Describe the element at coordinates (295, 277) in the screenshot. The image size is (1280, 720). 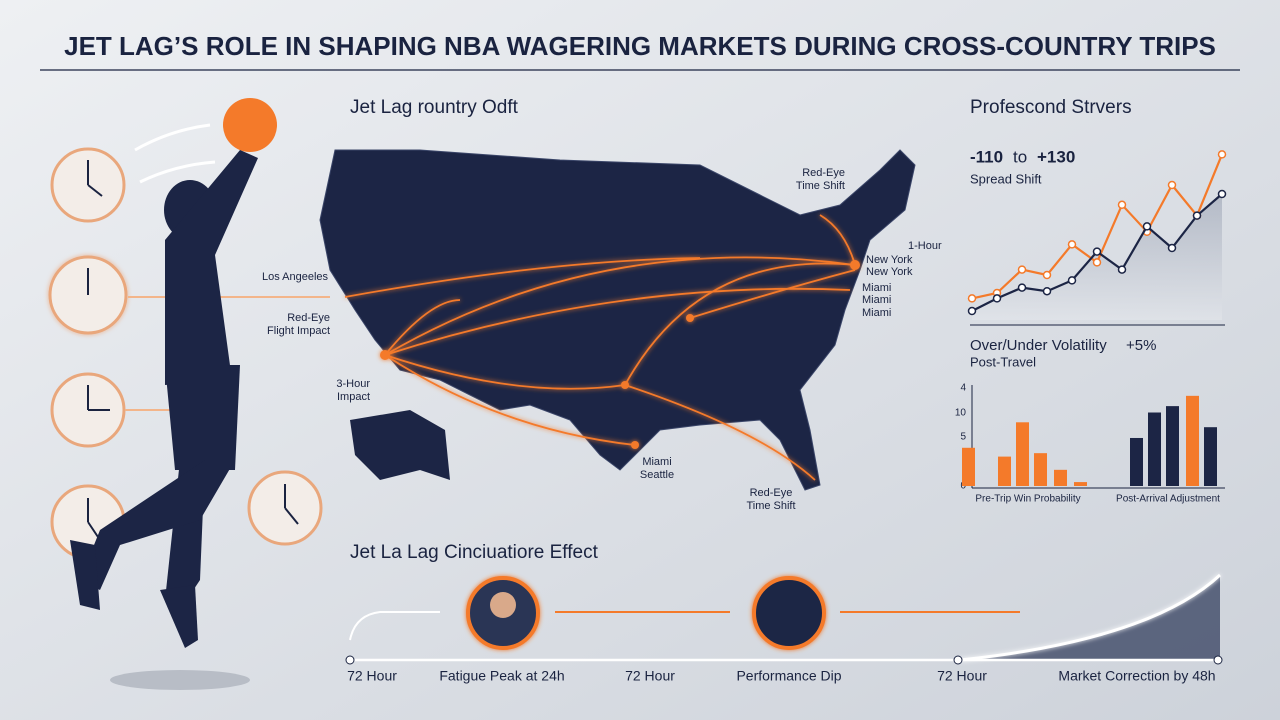
I see `map-label: Los Angeeles` at that location.